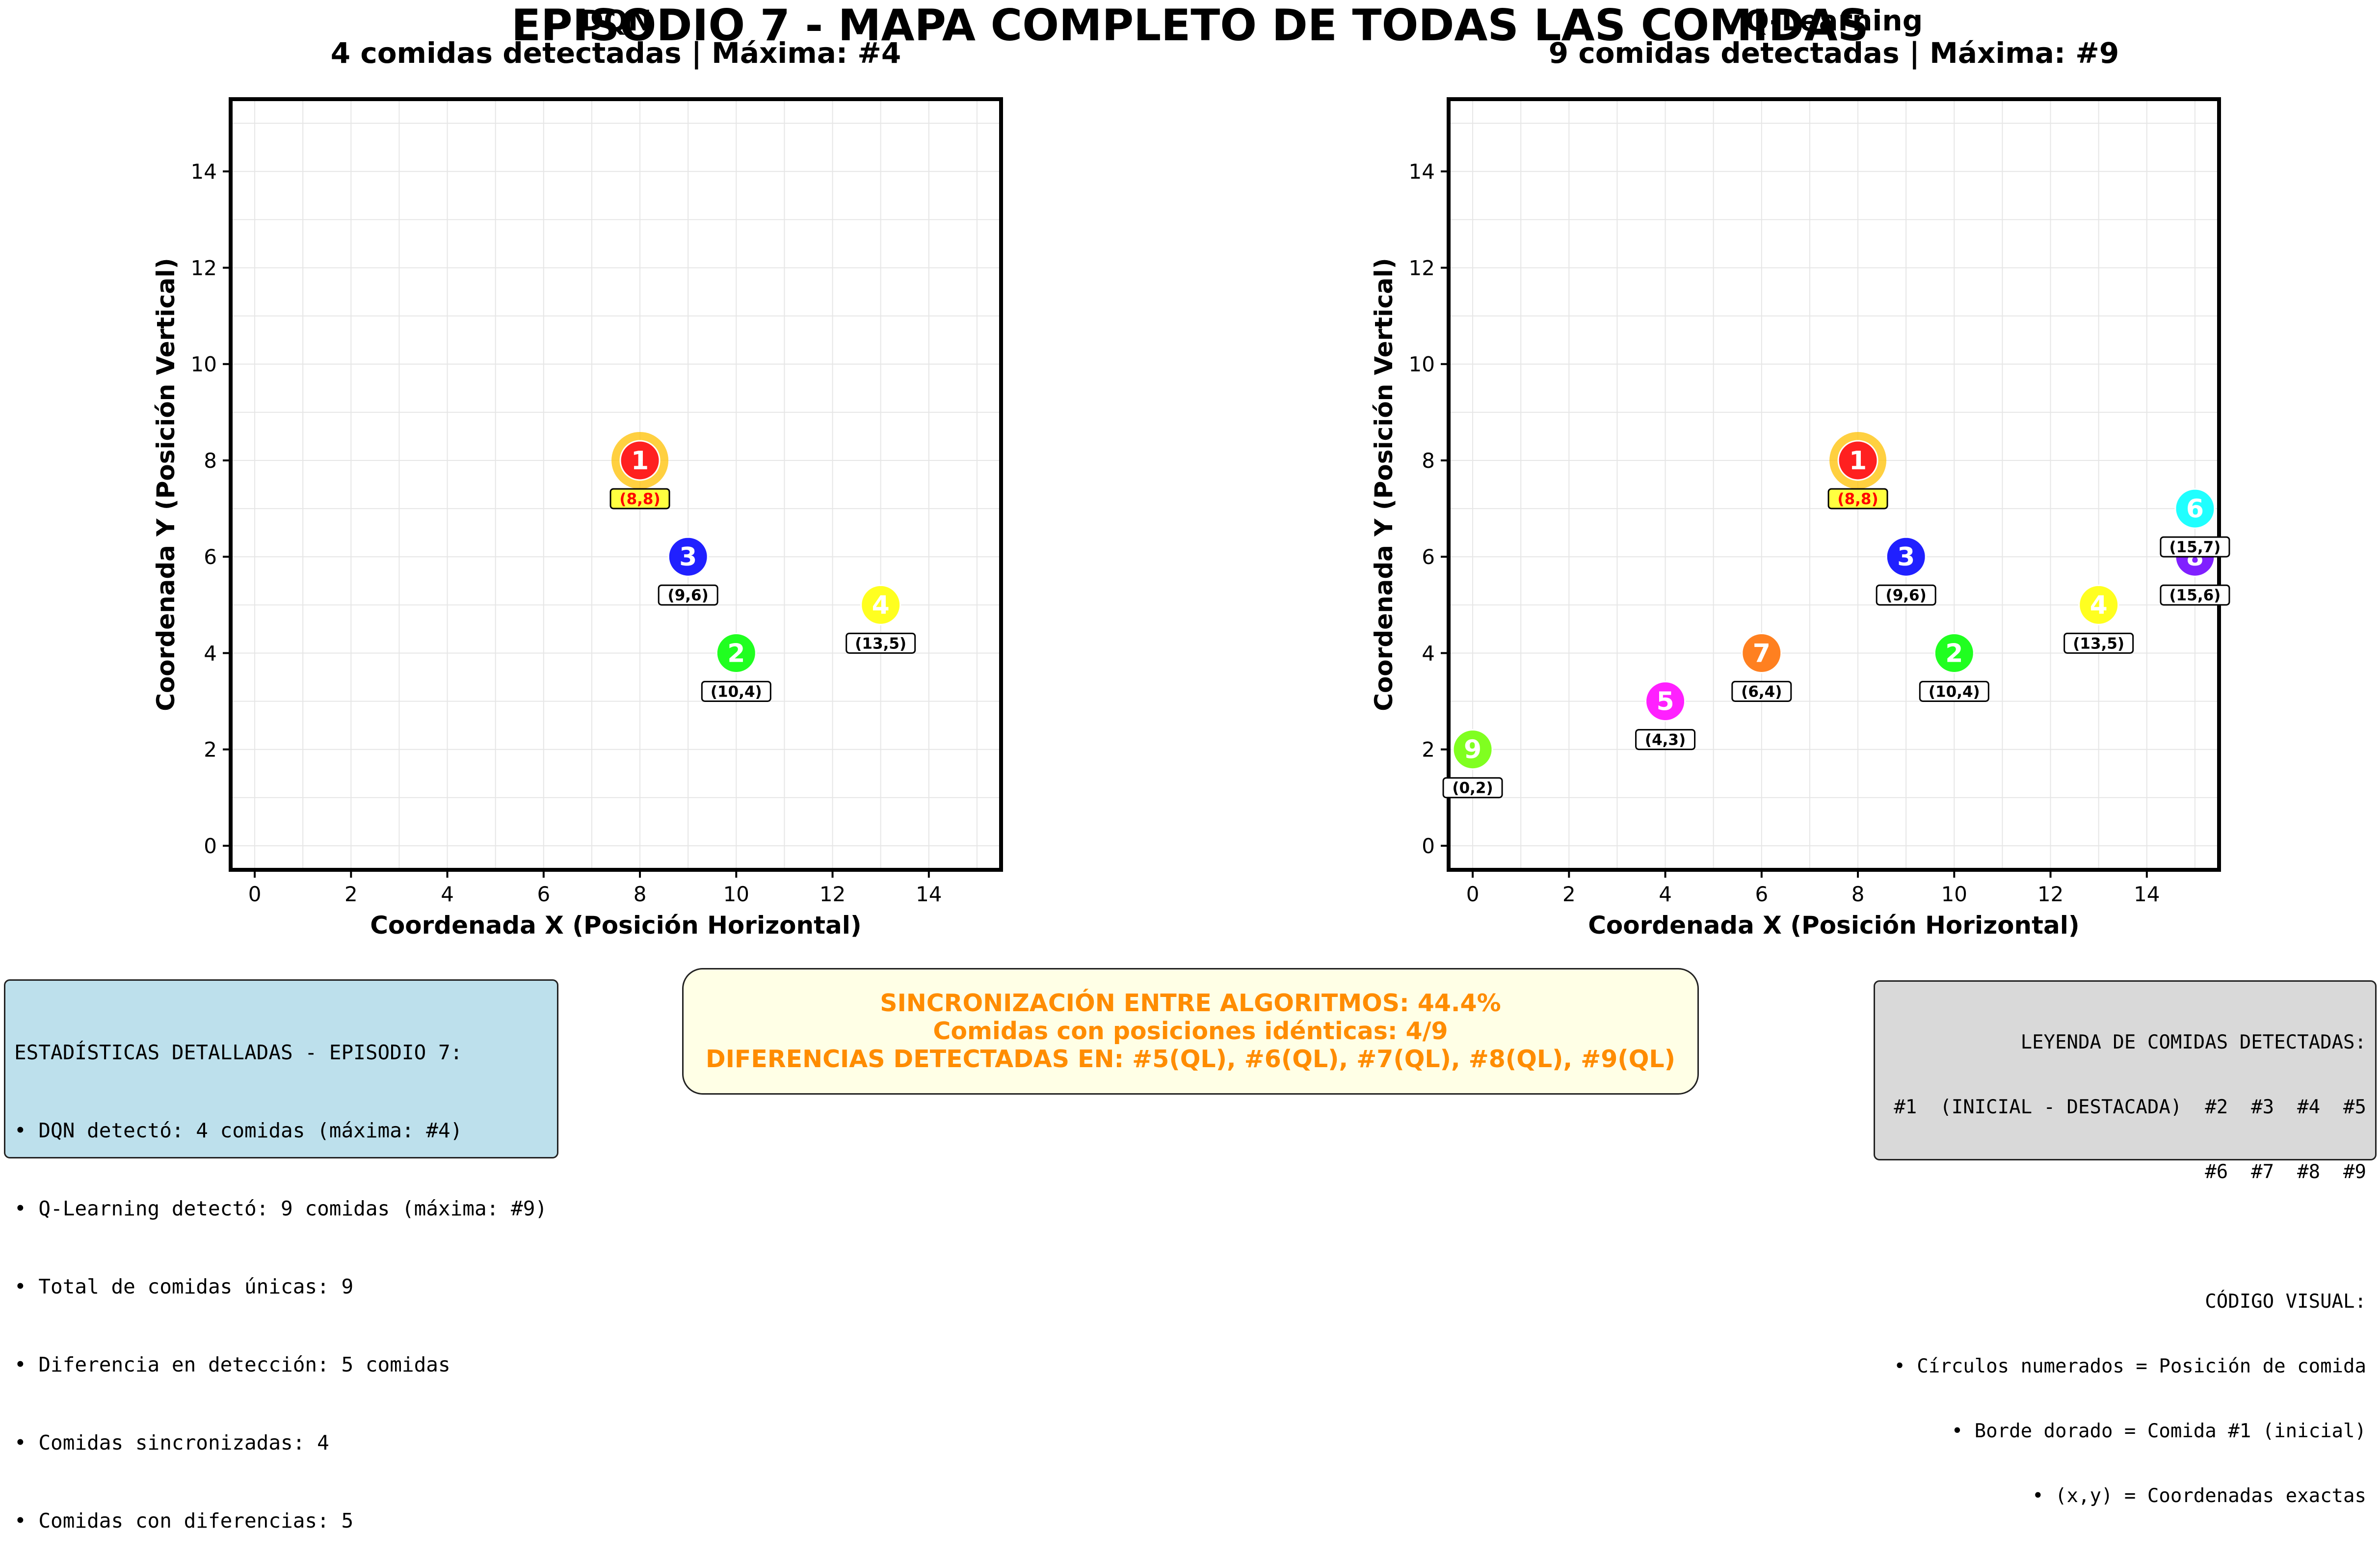  What do you see at coordinates (238, 1052) in the screenshot?
I see `stats-line: ESTADÍSTICAS DETALLADAS - EPISODIO 7:` at bounding box center [238, 1052].